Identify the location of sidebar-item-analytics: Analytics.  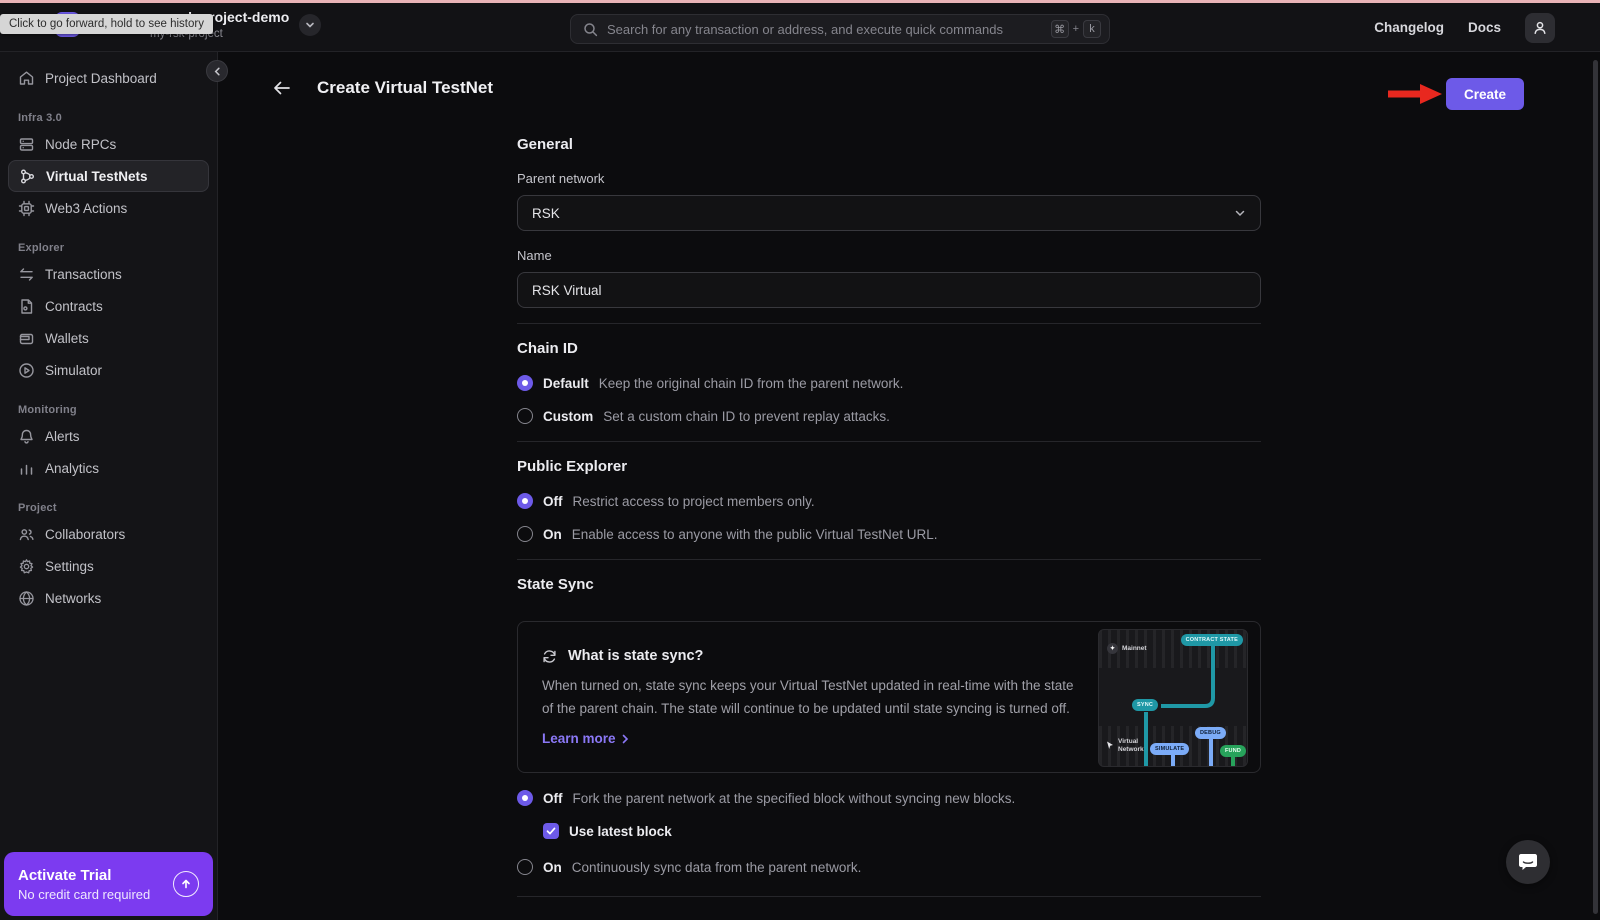
(108, 468).